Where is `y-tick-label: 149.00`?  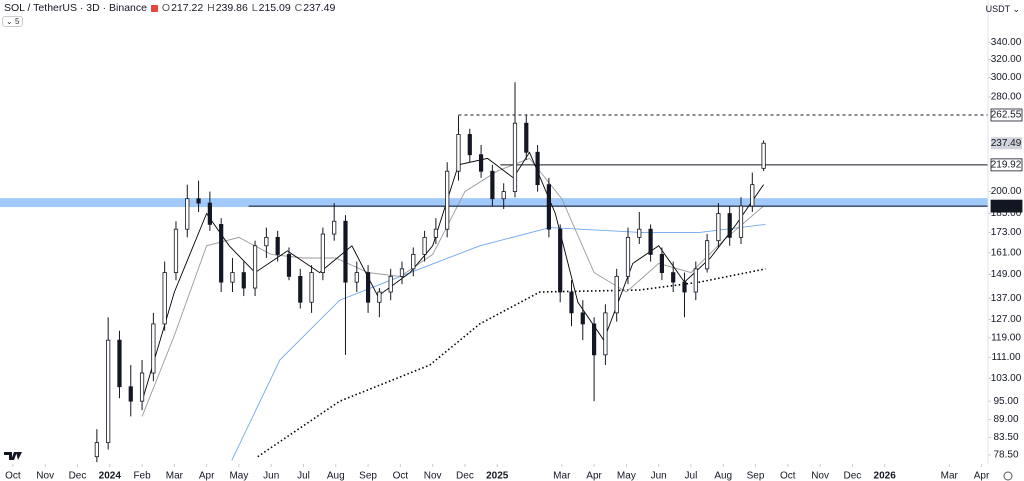
y-tick-label: 149.00 is located at coordinates (1006, 274).